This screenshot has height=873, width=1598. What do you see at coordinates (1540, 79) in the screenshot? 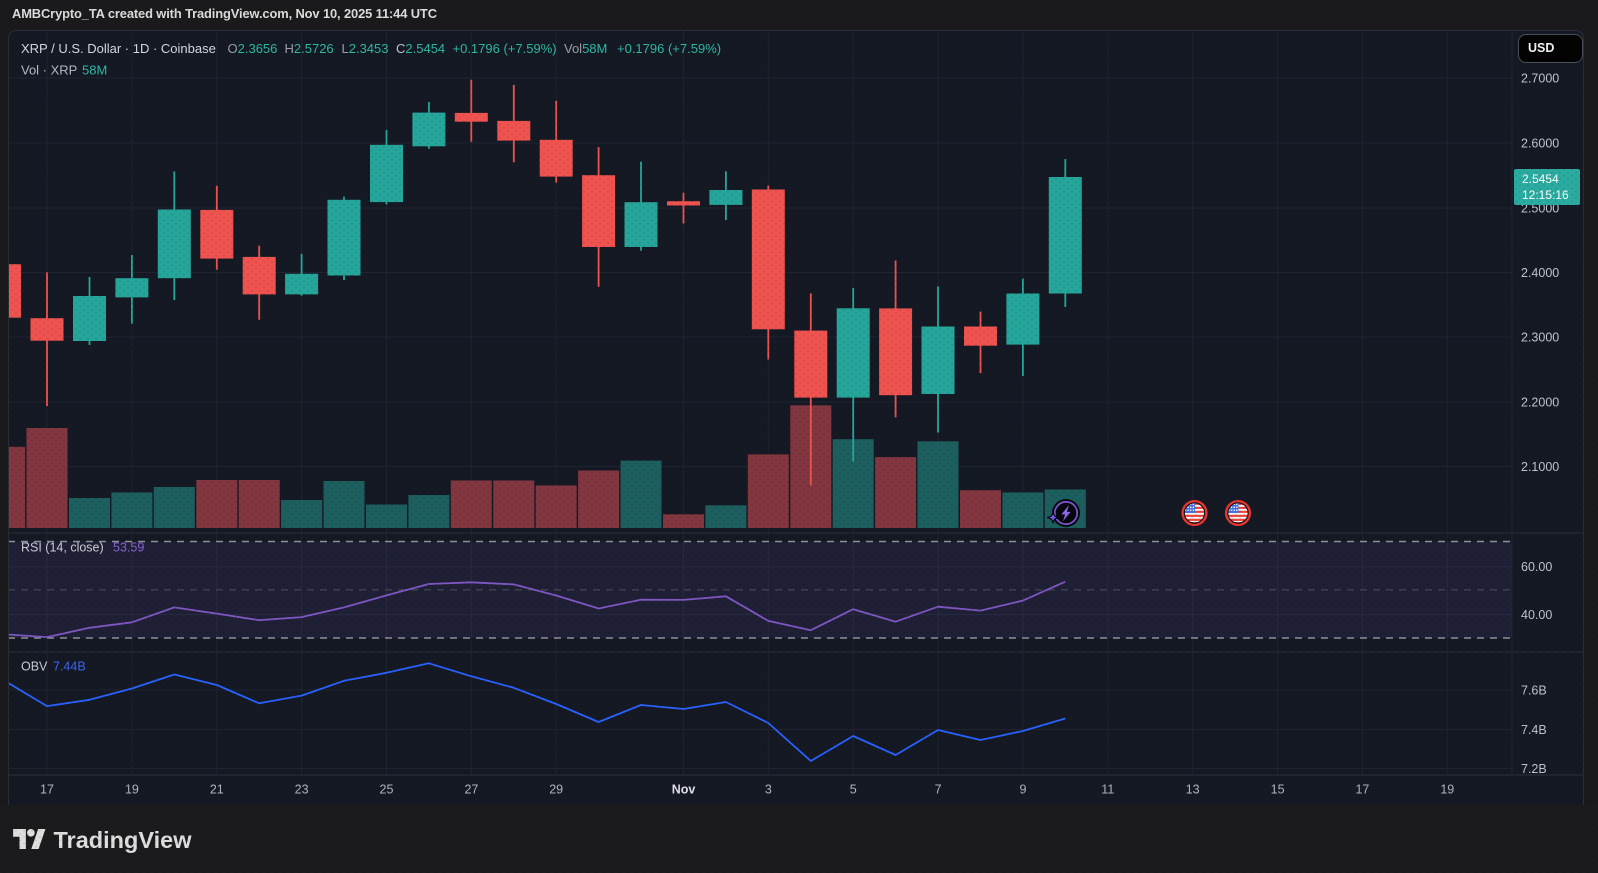
I see `svg-text: 2.7000` at bounding box center [1540, 79].